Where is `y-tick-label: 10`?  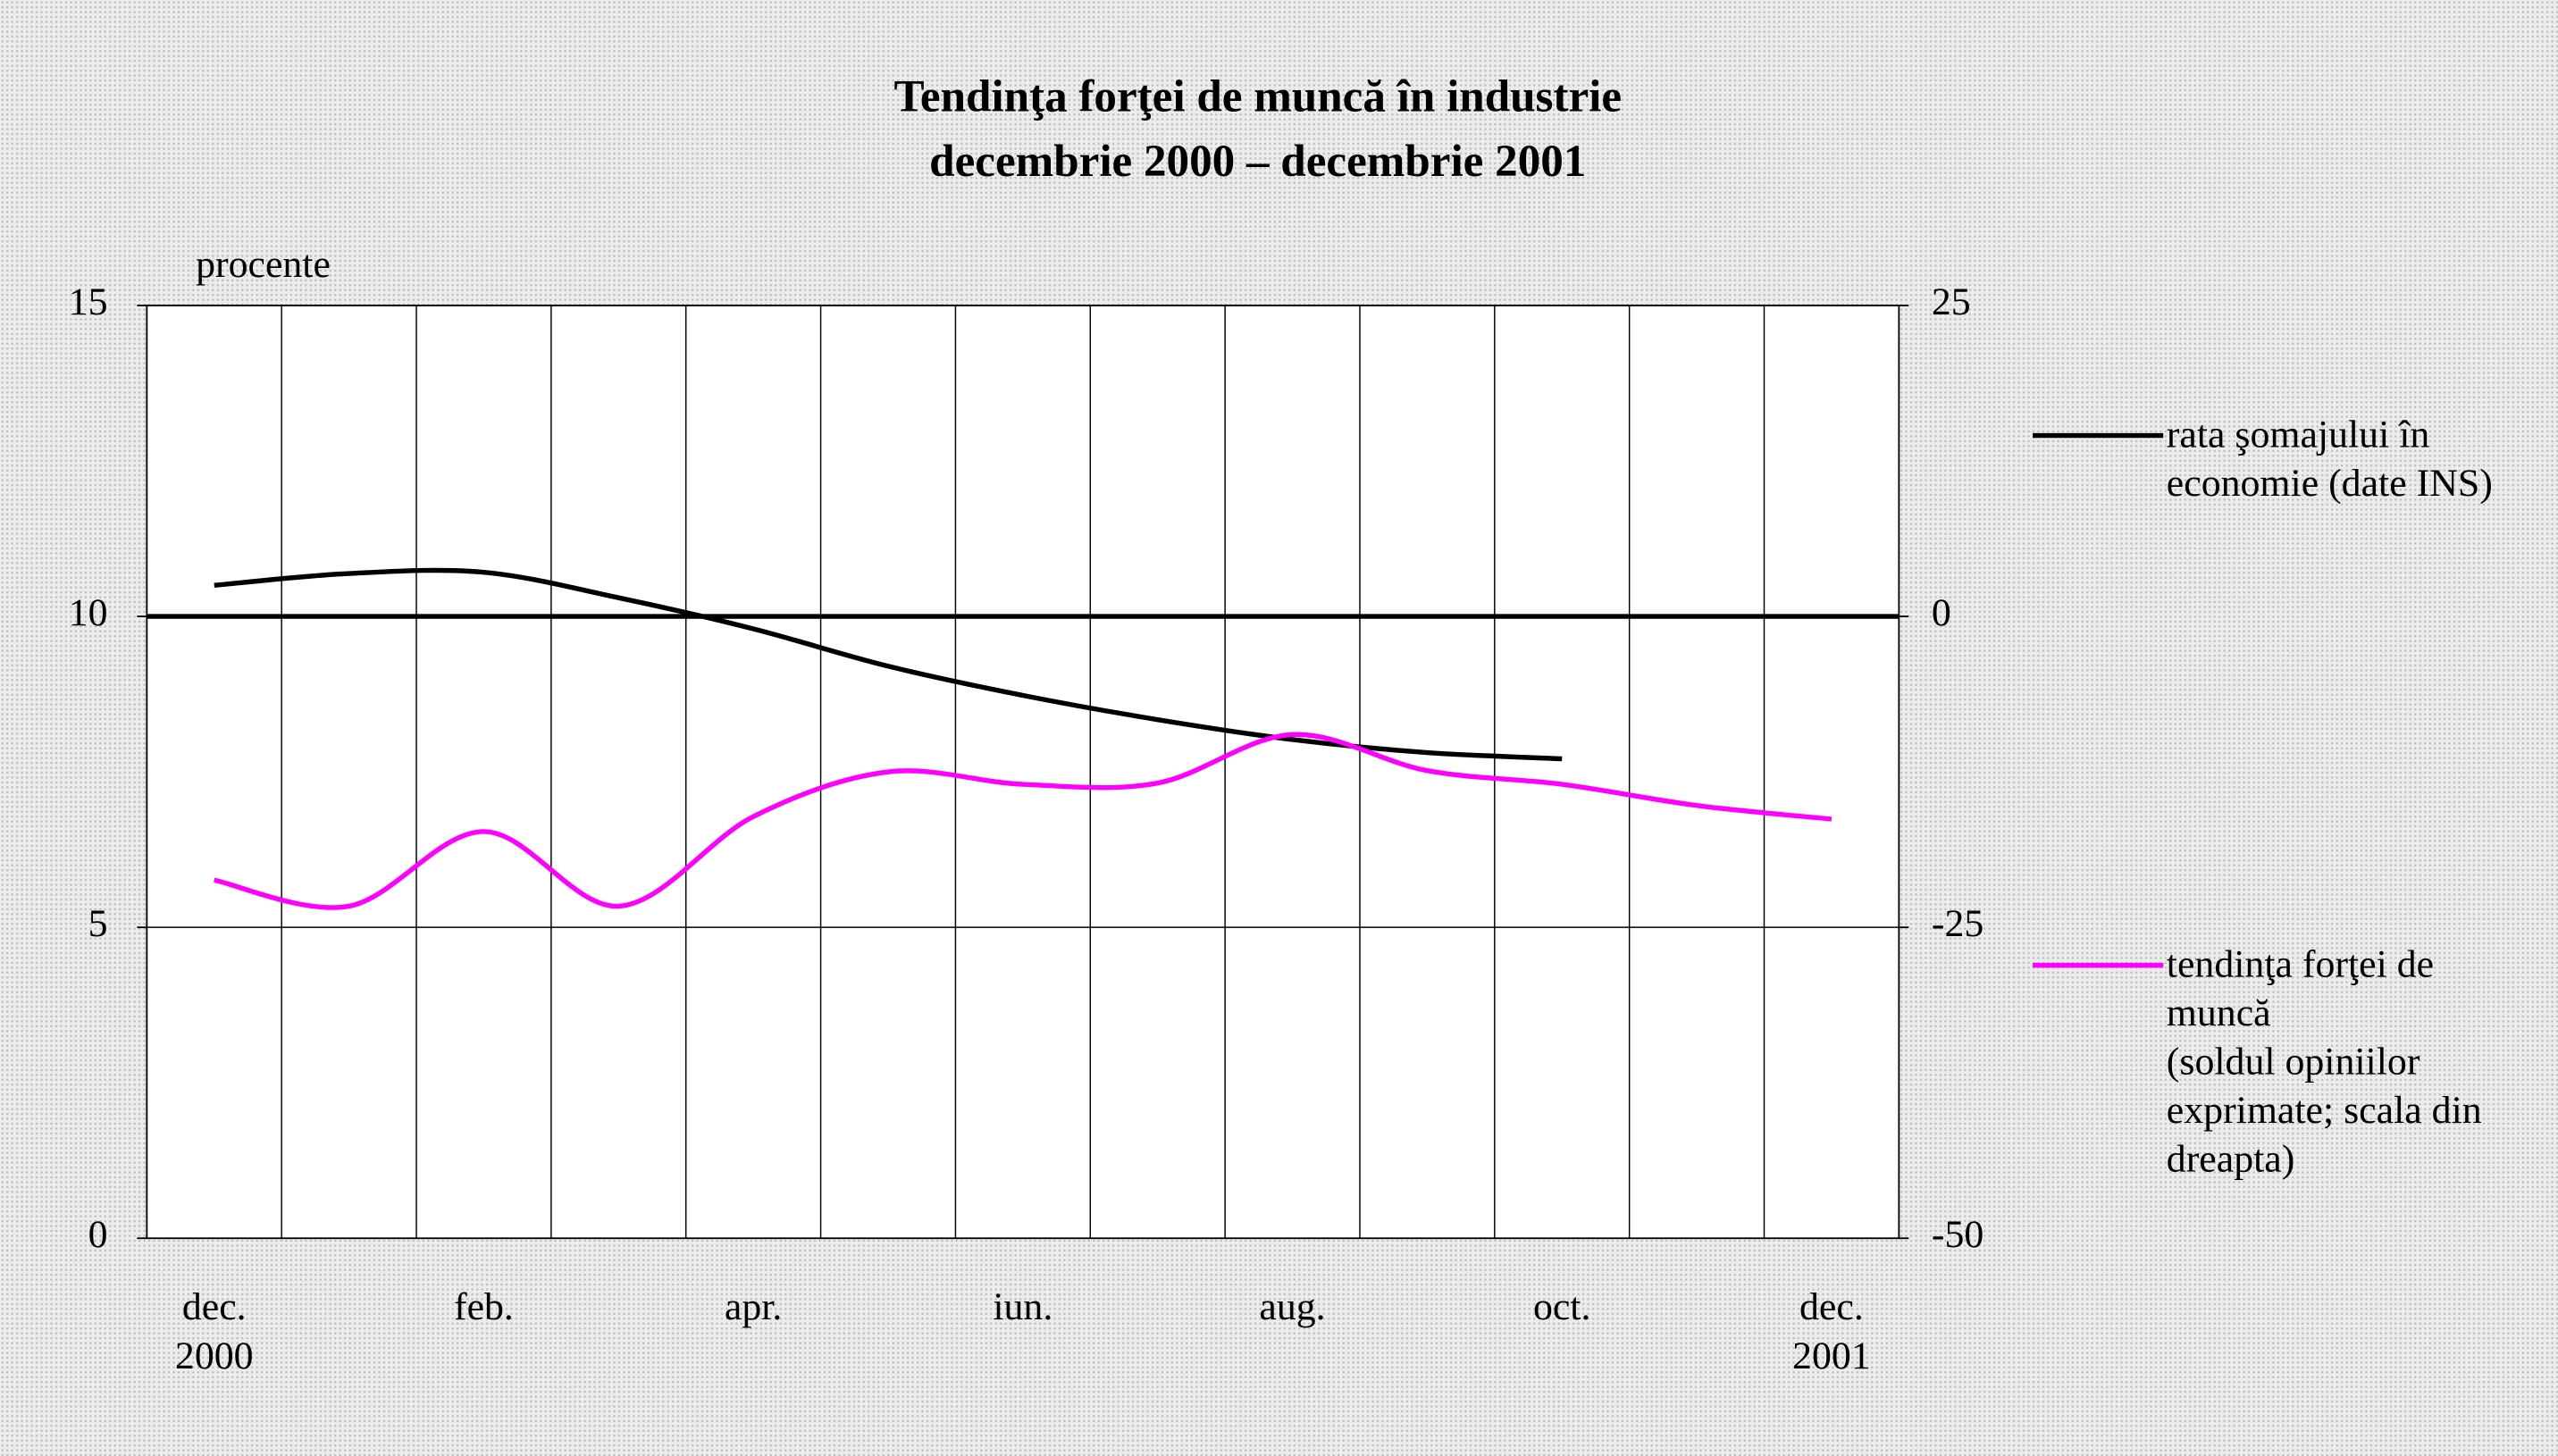
y-tick-label: 10 is located at coordinates (89, 612).